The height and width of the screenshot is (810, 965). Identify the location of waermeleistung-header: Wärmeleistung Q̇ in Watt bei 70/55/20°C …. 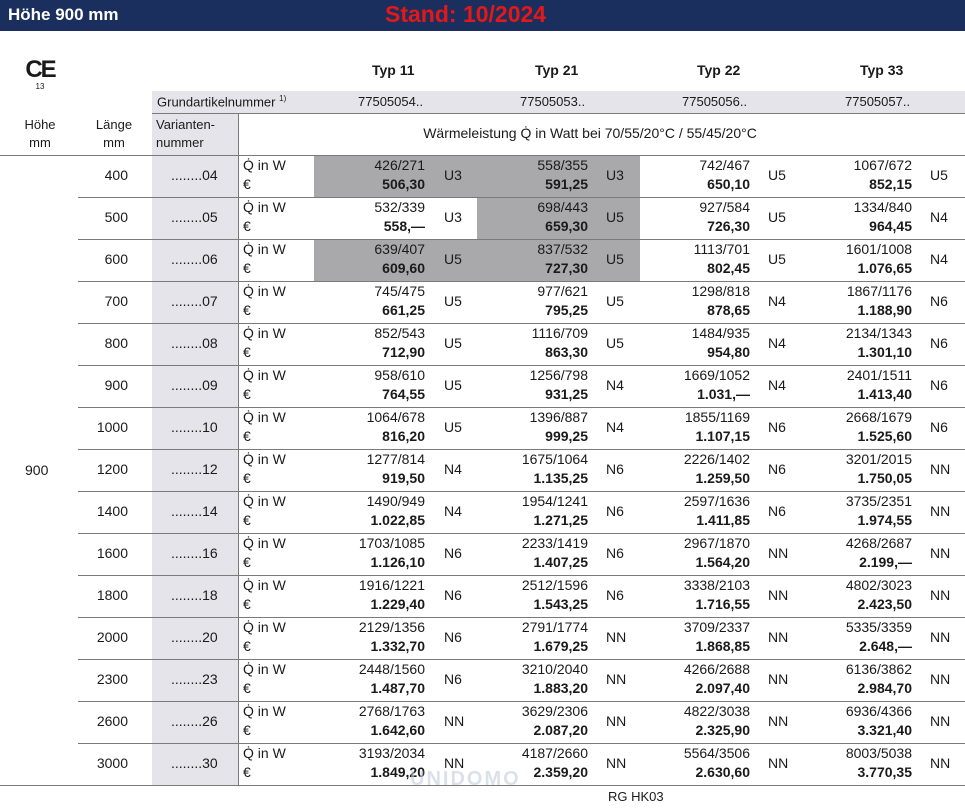
(590, 133).